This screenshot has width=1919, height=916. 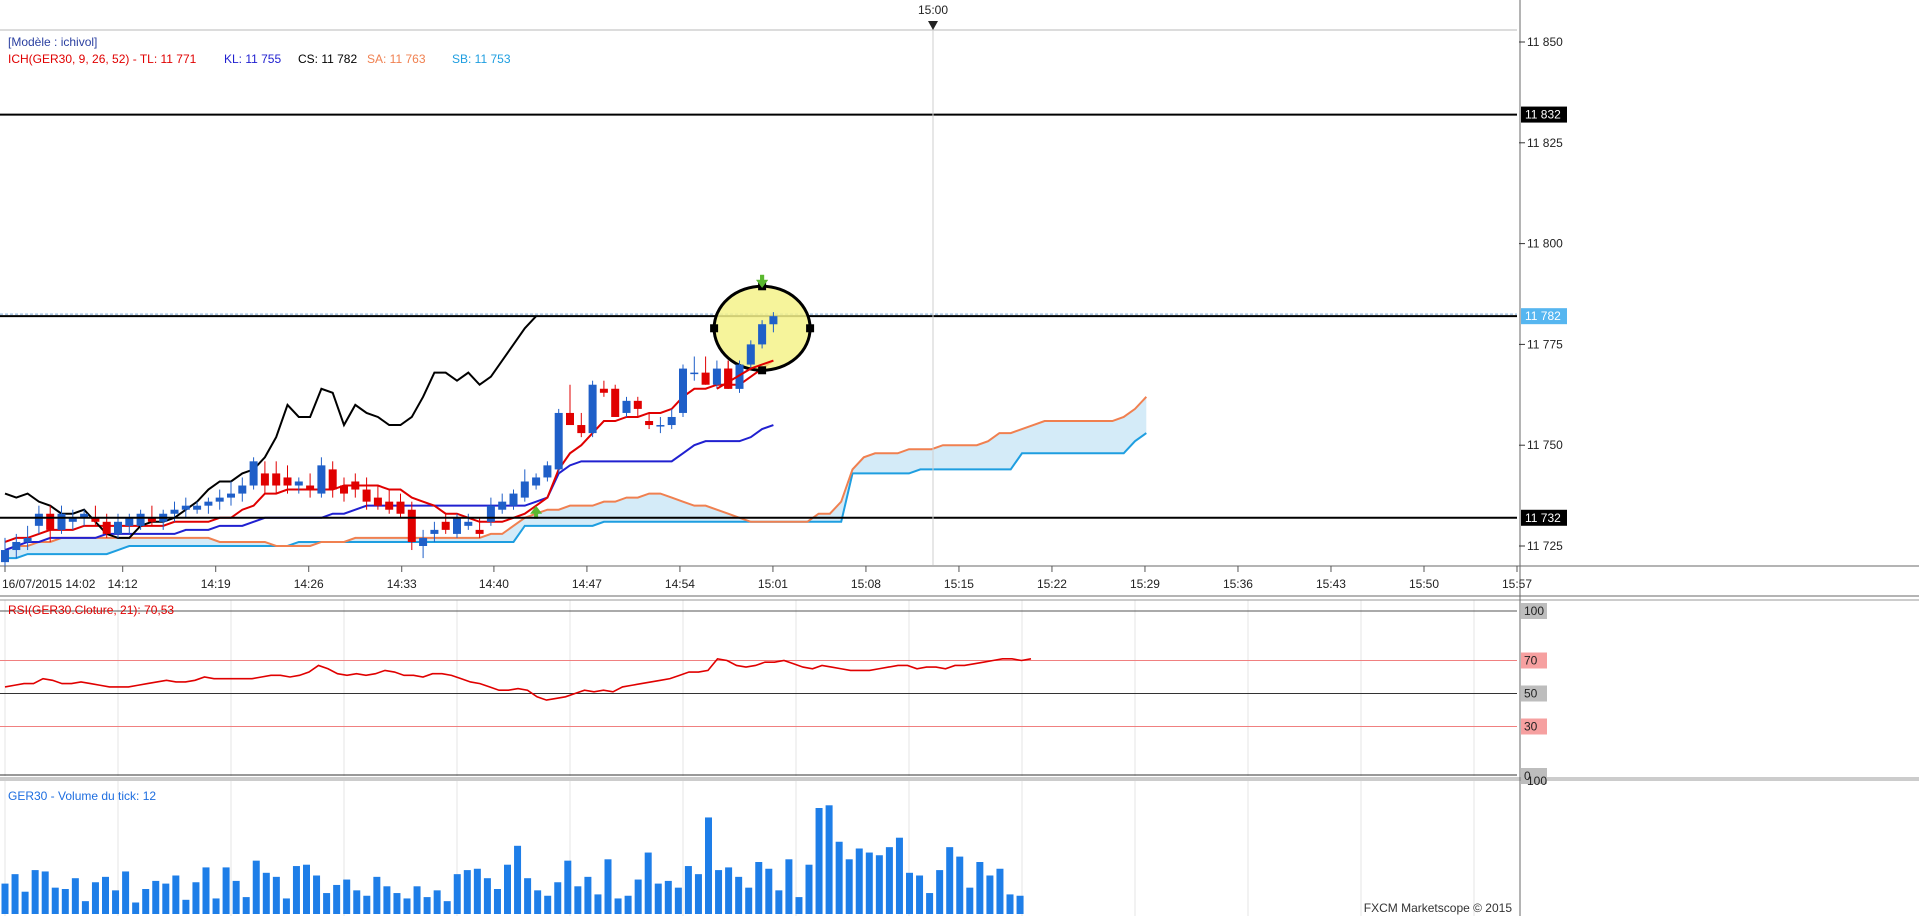 What do you see at coordinates (745, 374) in the screenshot?
I see `tenkan-line-tail` at bounding box center [745, 374].